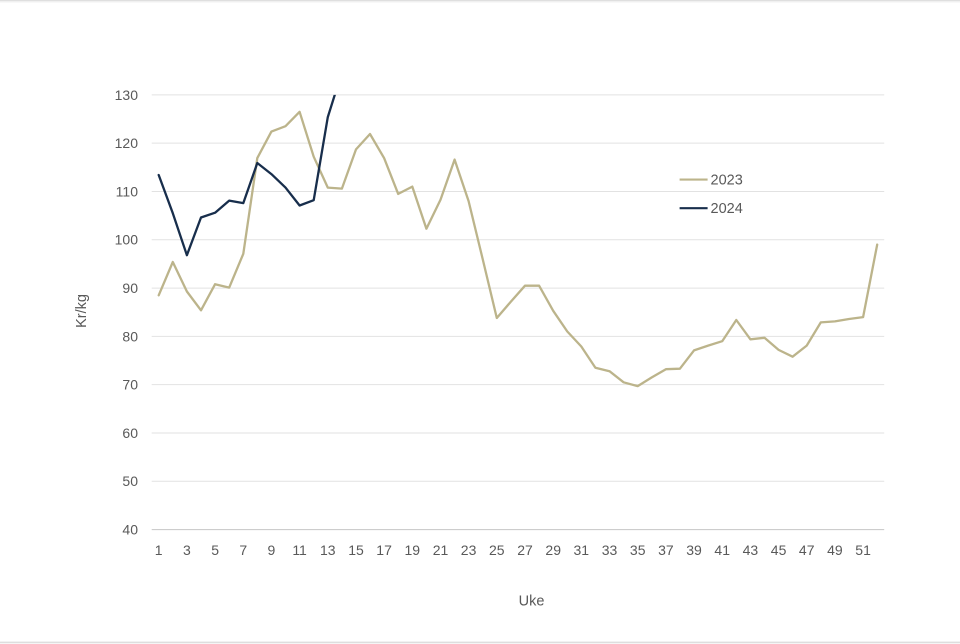 The width and height of the screenshot is (960, 644). Describe the element at coordinates (328, 550) in the screenshot. I see `svg-text: 13` at that location.